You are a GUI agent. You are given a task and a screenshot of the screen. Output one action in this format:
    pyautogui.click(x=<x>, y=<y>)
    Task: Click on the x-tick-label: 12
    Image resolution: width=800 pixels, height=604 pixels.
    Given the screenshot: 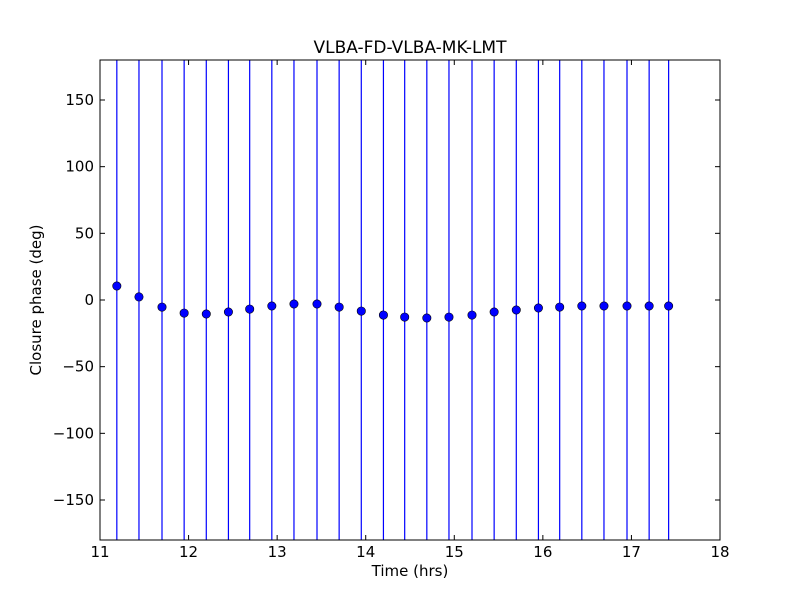 What is the action you would take?
    pyautogui.click(x=188, y=552)
    